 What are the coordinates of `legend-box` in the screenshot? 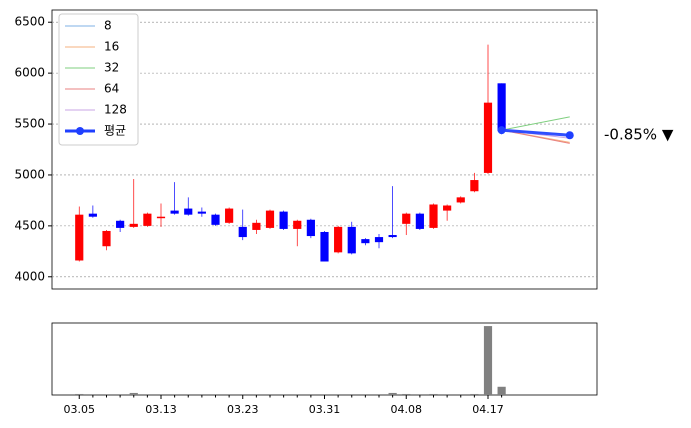 It's located at (98, 79).